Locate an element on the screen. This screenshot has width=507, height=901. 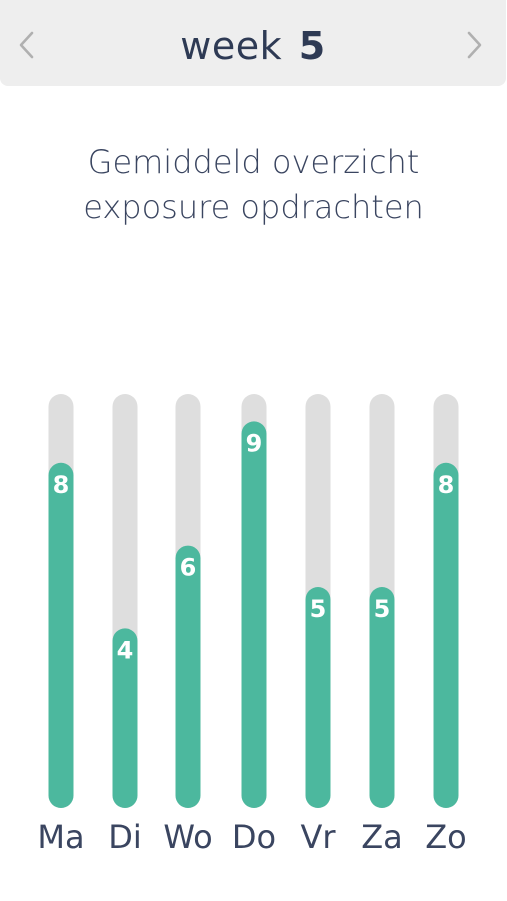
day-label: Vr is located at coordinates (318, 837).